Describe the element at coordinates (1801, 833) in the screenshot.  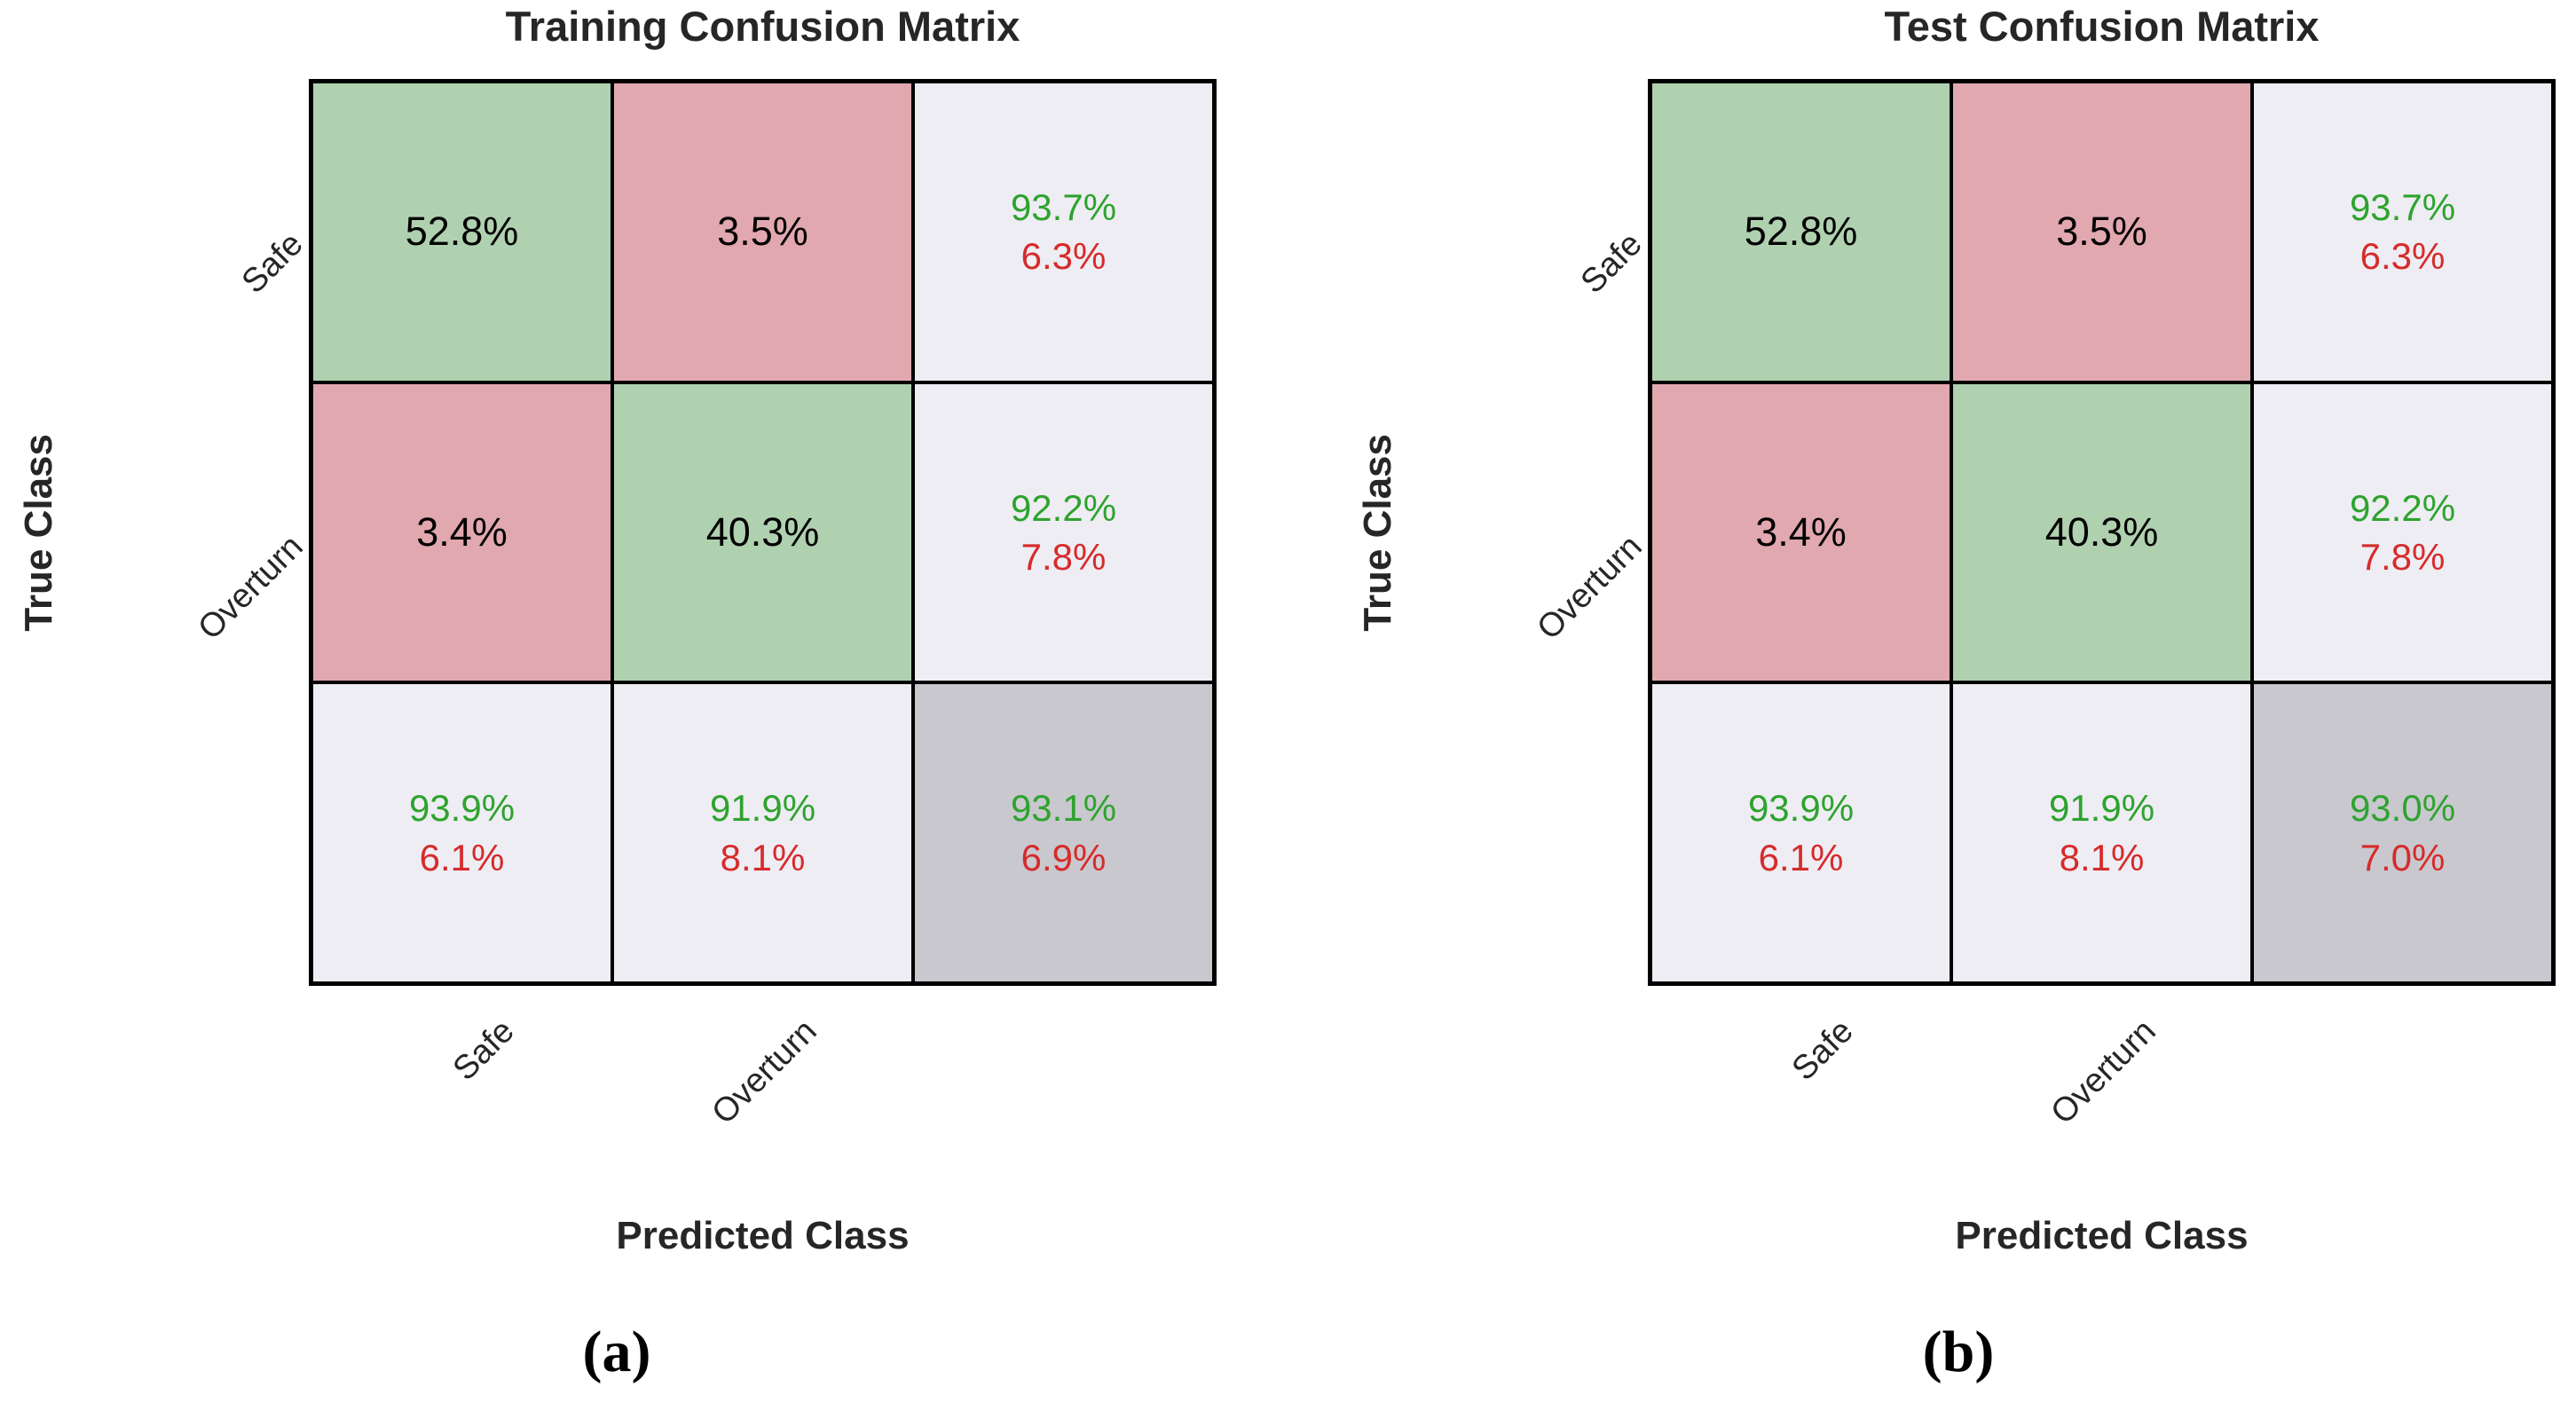
I see `test-cell-col-summary-safe: 93.9% 6.1%` at that location.